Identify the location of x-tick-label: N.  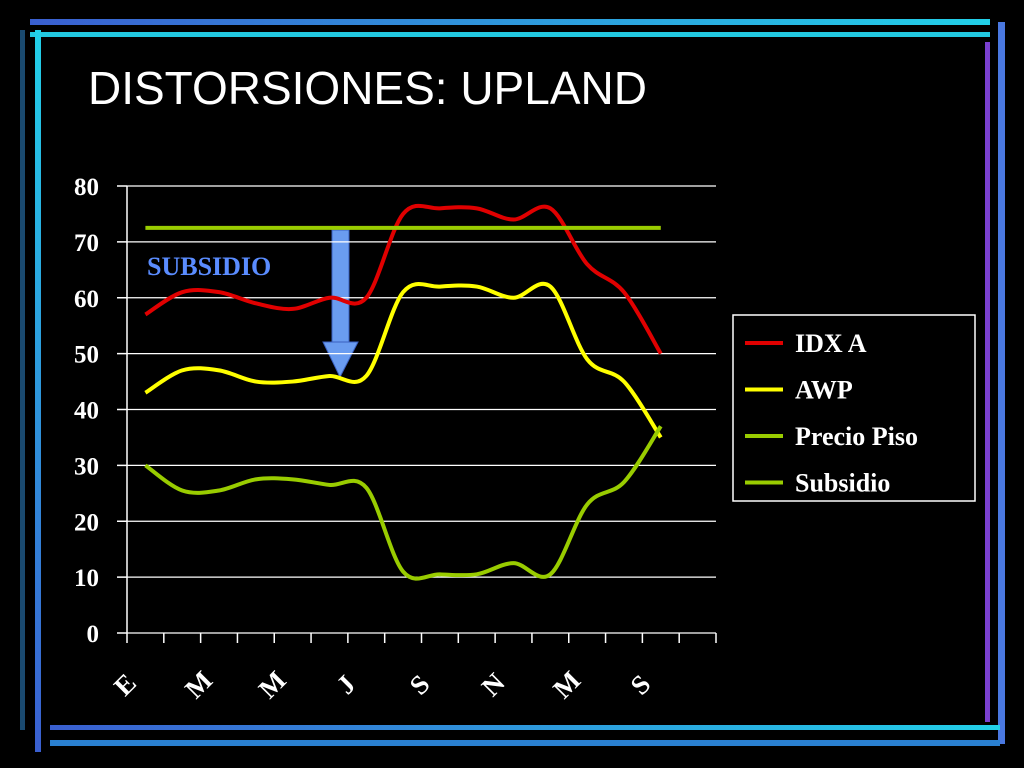
(493, 684).